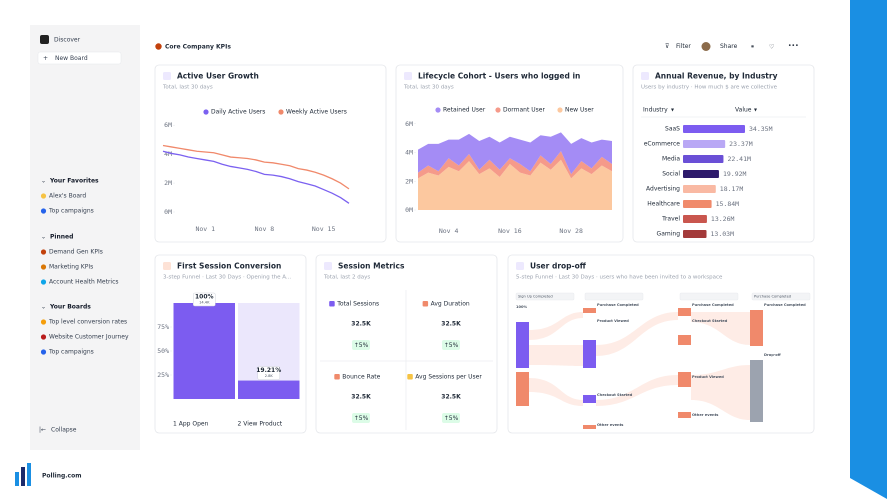  Describe the element at coordinates (67, 40) in the screenshot. I see `discover-link: Discover` at that location.